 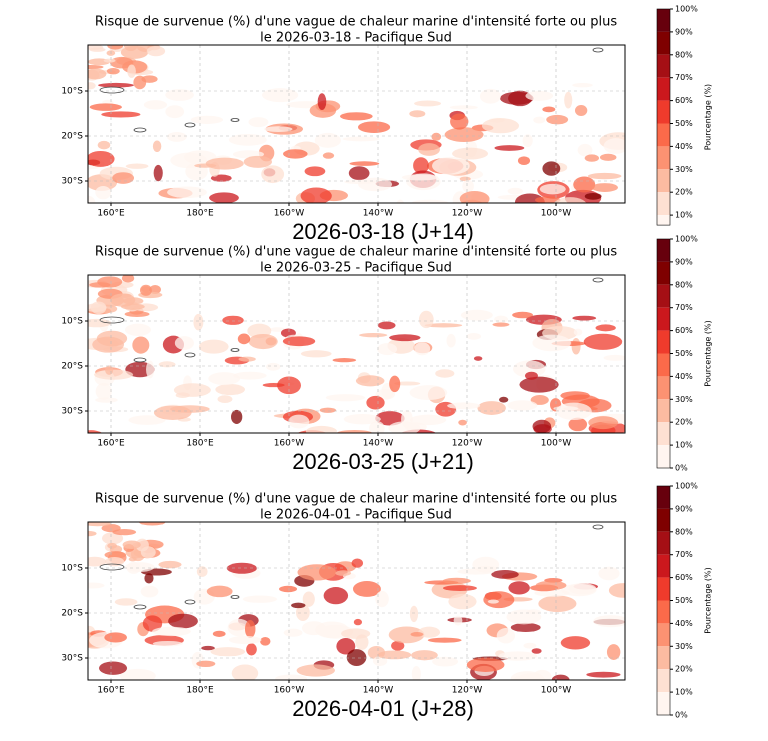 I want to click on y-tick-label: 20°S, so click(x=72, y=614).